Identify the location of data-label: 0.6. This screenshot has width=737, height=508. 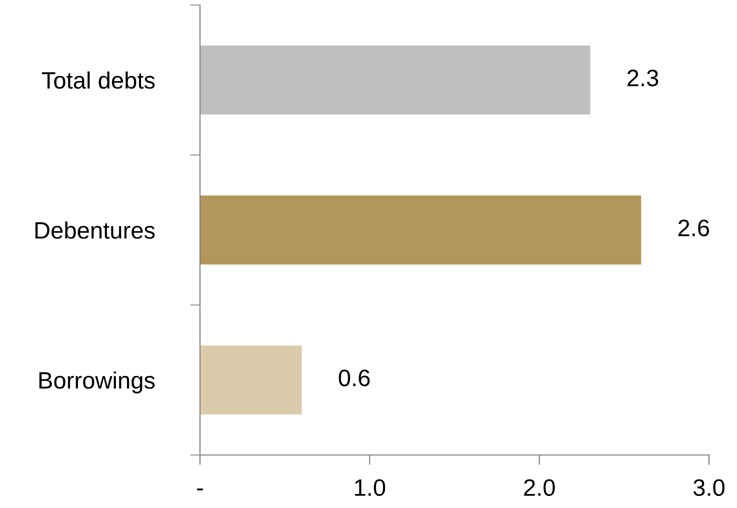
(354, 378).